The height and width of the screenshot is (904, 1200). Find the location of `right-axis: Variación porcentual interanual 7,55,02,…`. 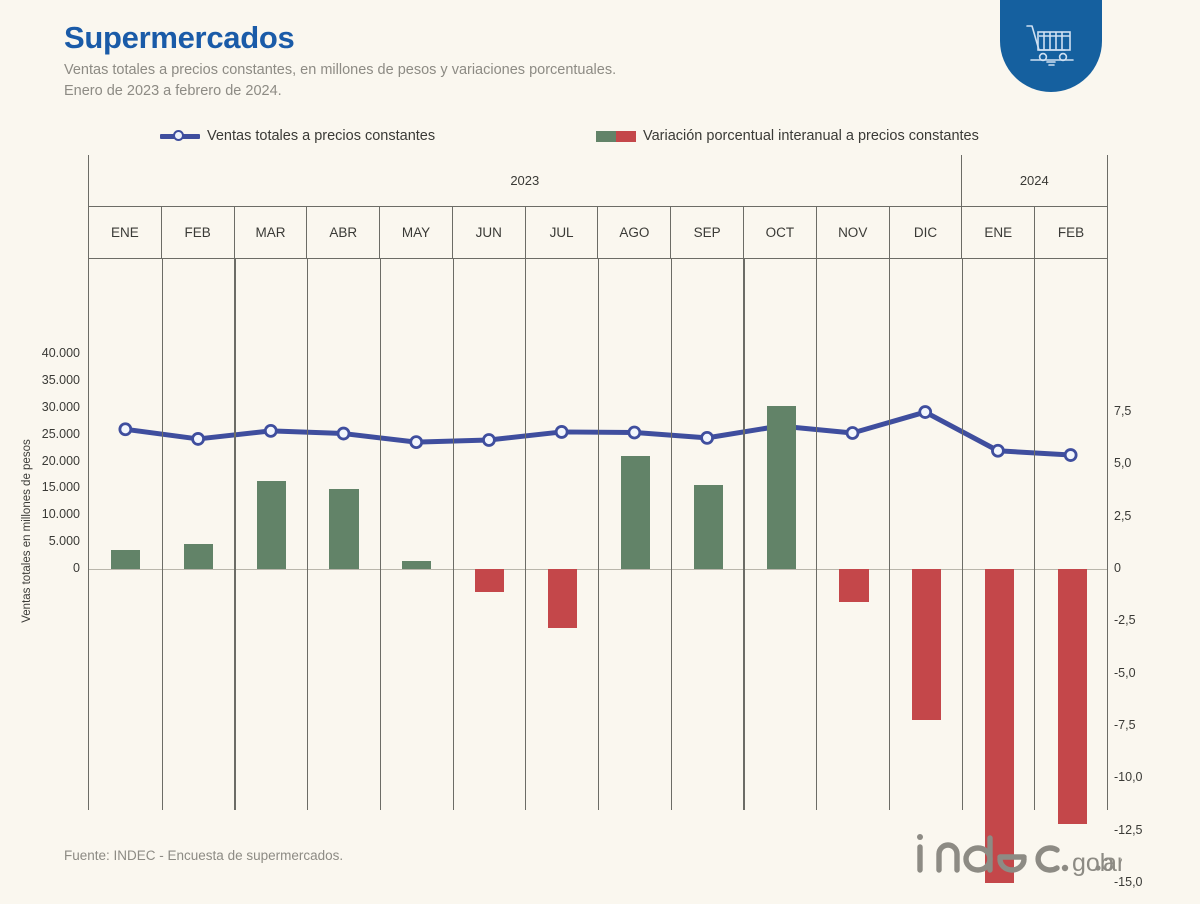

right-axis: Variación porcentual interanual 7,55,02,… is located at coordinates (1149, 522).